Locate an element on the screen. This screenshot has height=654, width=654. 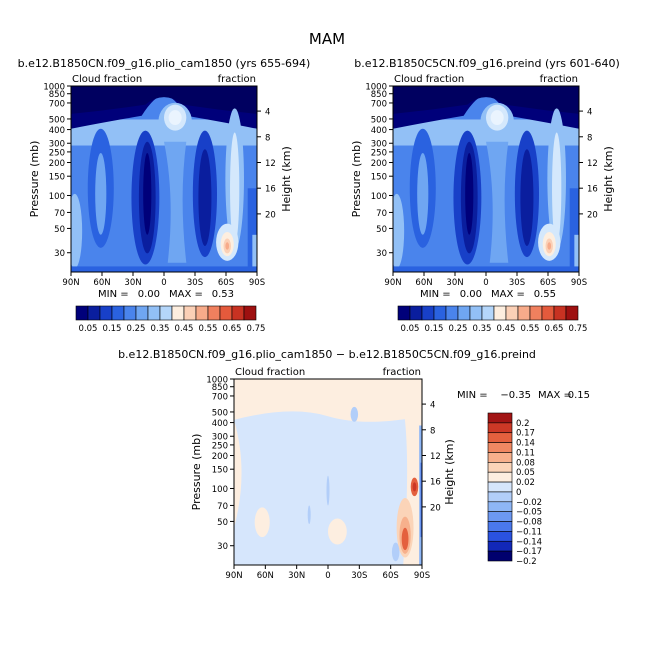
y-tick-label: 500 is located at coordinates (220, 413).